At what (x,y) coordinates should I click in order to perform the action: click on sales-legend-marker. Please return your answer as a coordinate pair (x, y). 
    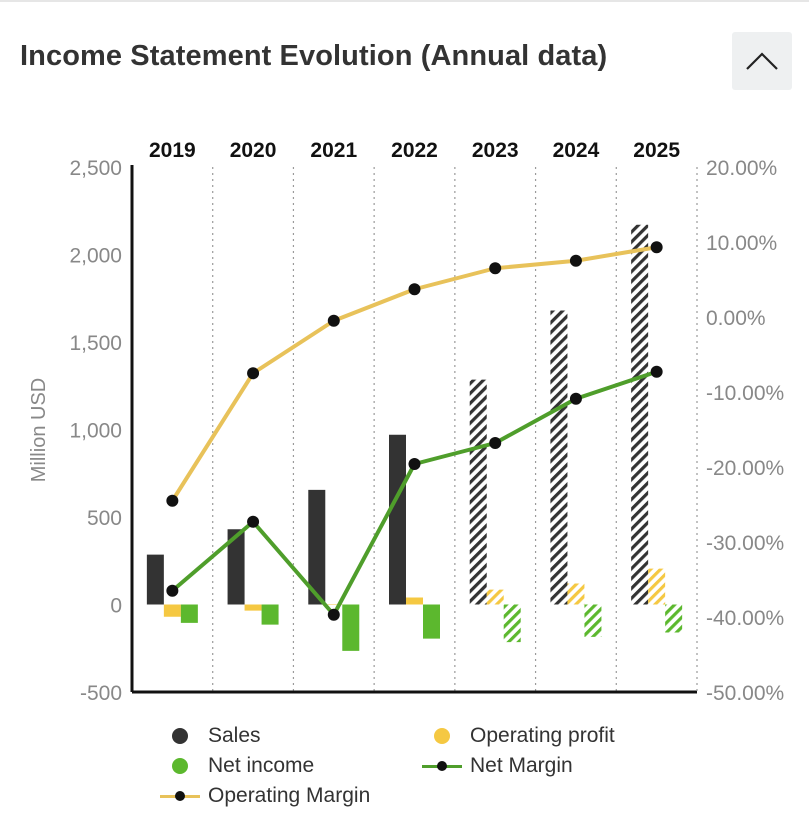
    Looking at the image, I should click on (180, 736).